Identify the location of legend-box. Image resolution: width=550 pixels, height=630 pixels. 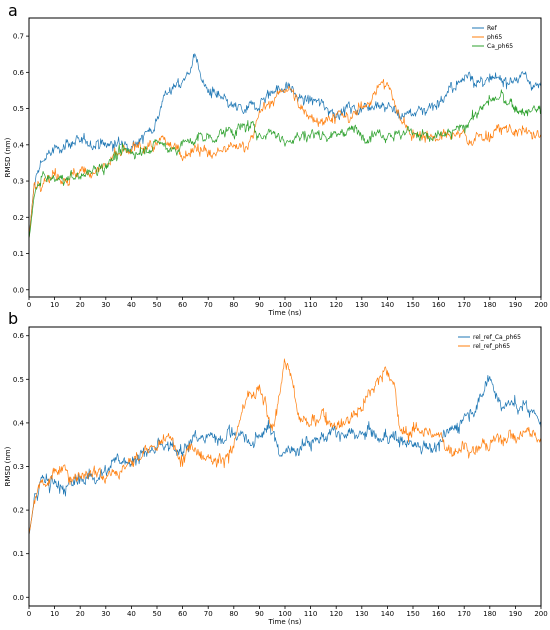
(496, 342).